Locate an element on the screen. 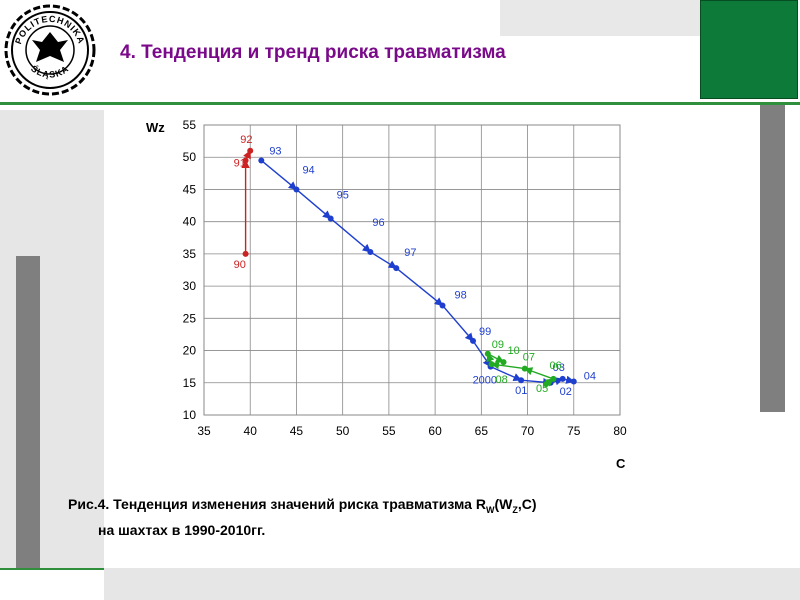  caption-text-2: (W is located at coordinates (503, 504).